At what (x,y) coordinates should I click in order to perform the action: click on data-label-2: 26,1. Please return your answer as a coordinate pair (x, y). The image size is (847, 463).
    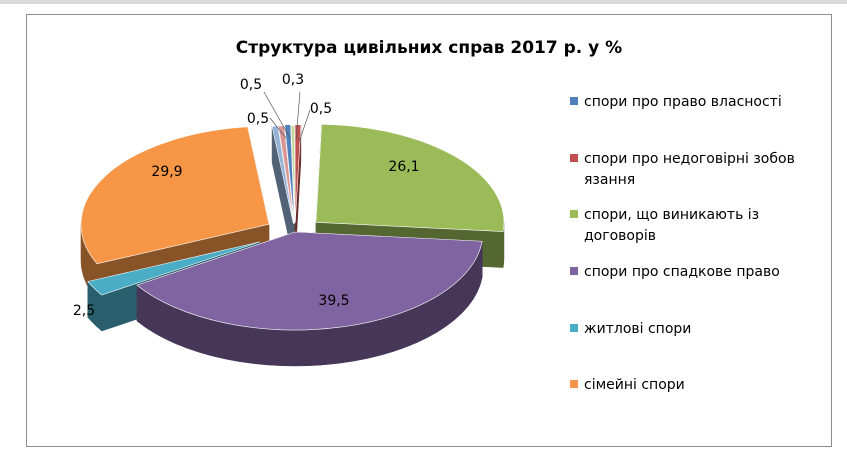
    Looking at the image, I should click on (403, 167).